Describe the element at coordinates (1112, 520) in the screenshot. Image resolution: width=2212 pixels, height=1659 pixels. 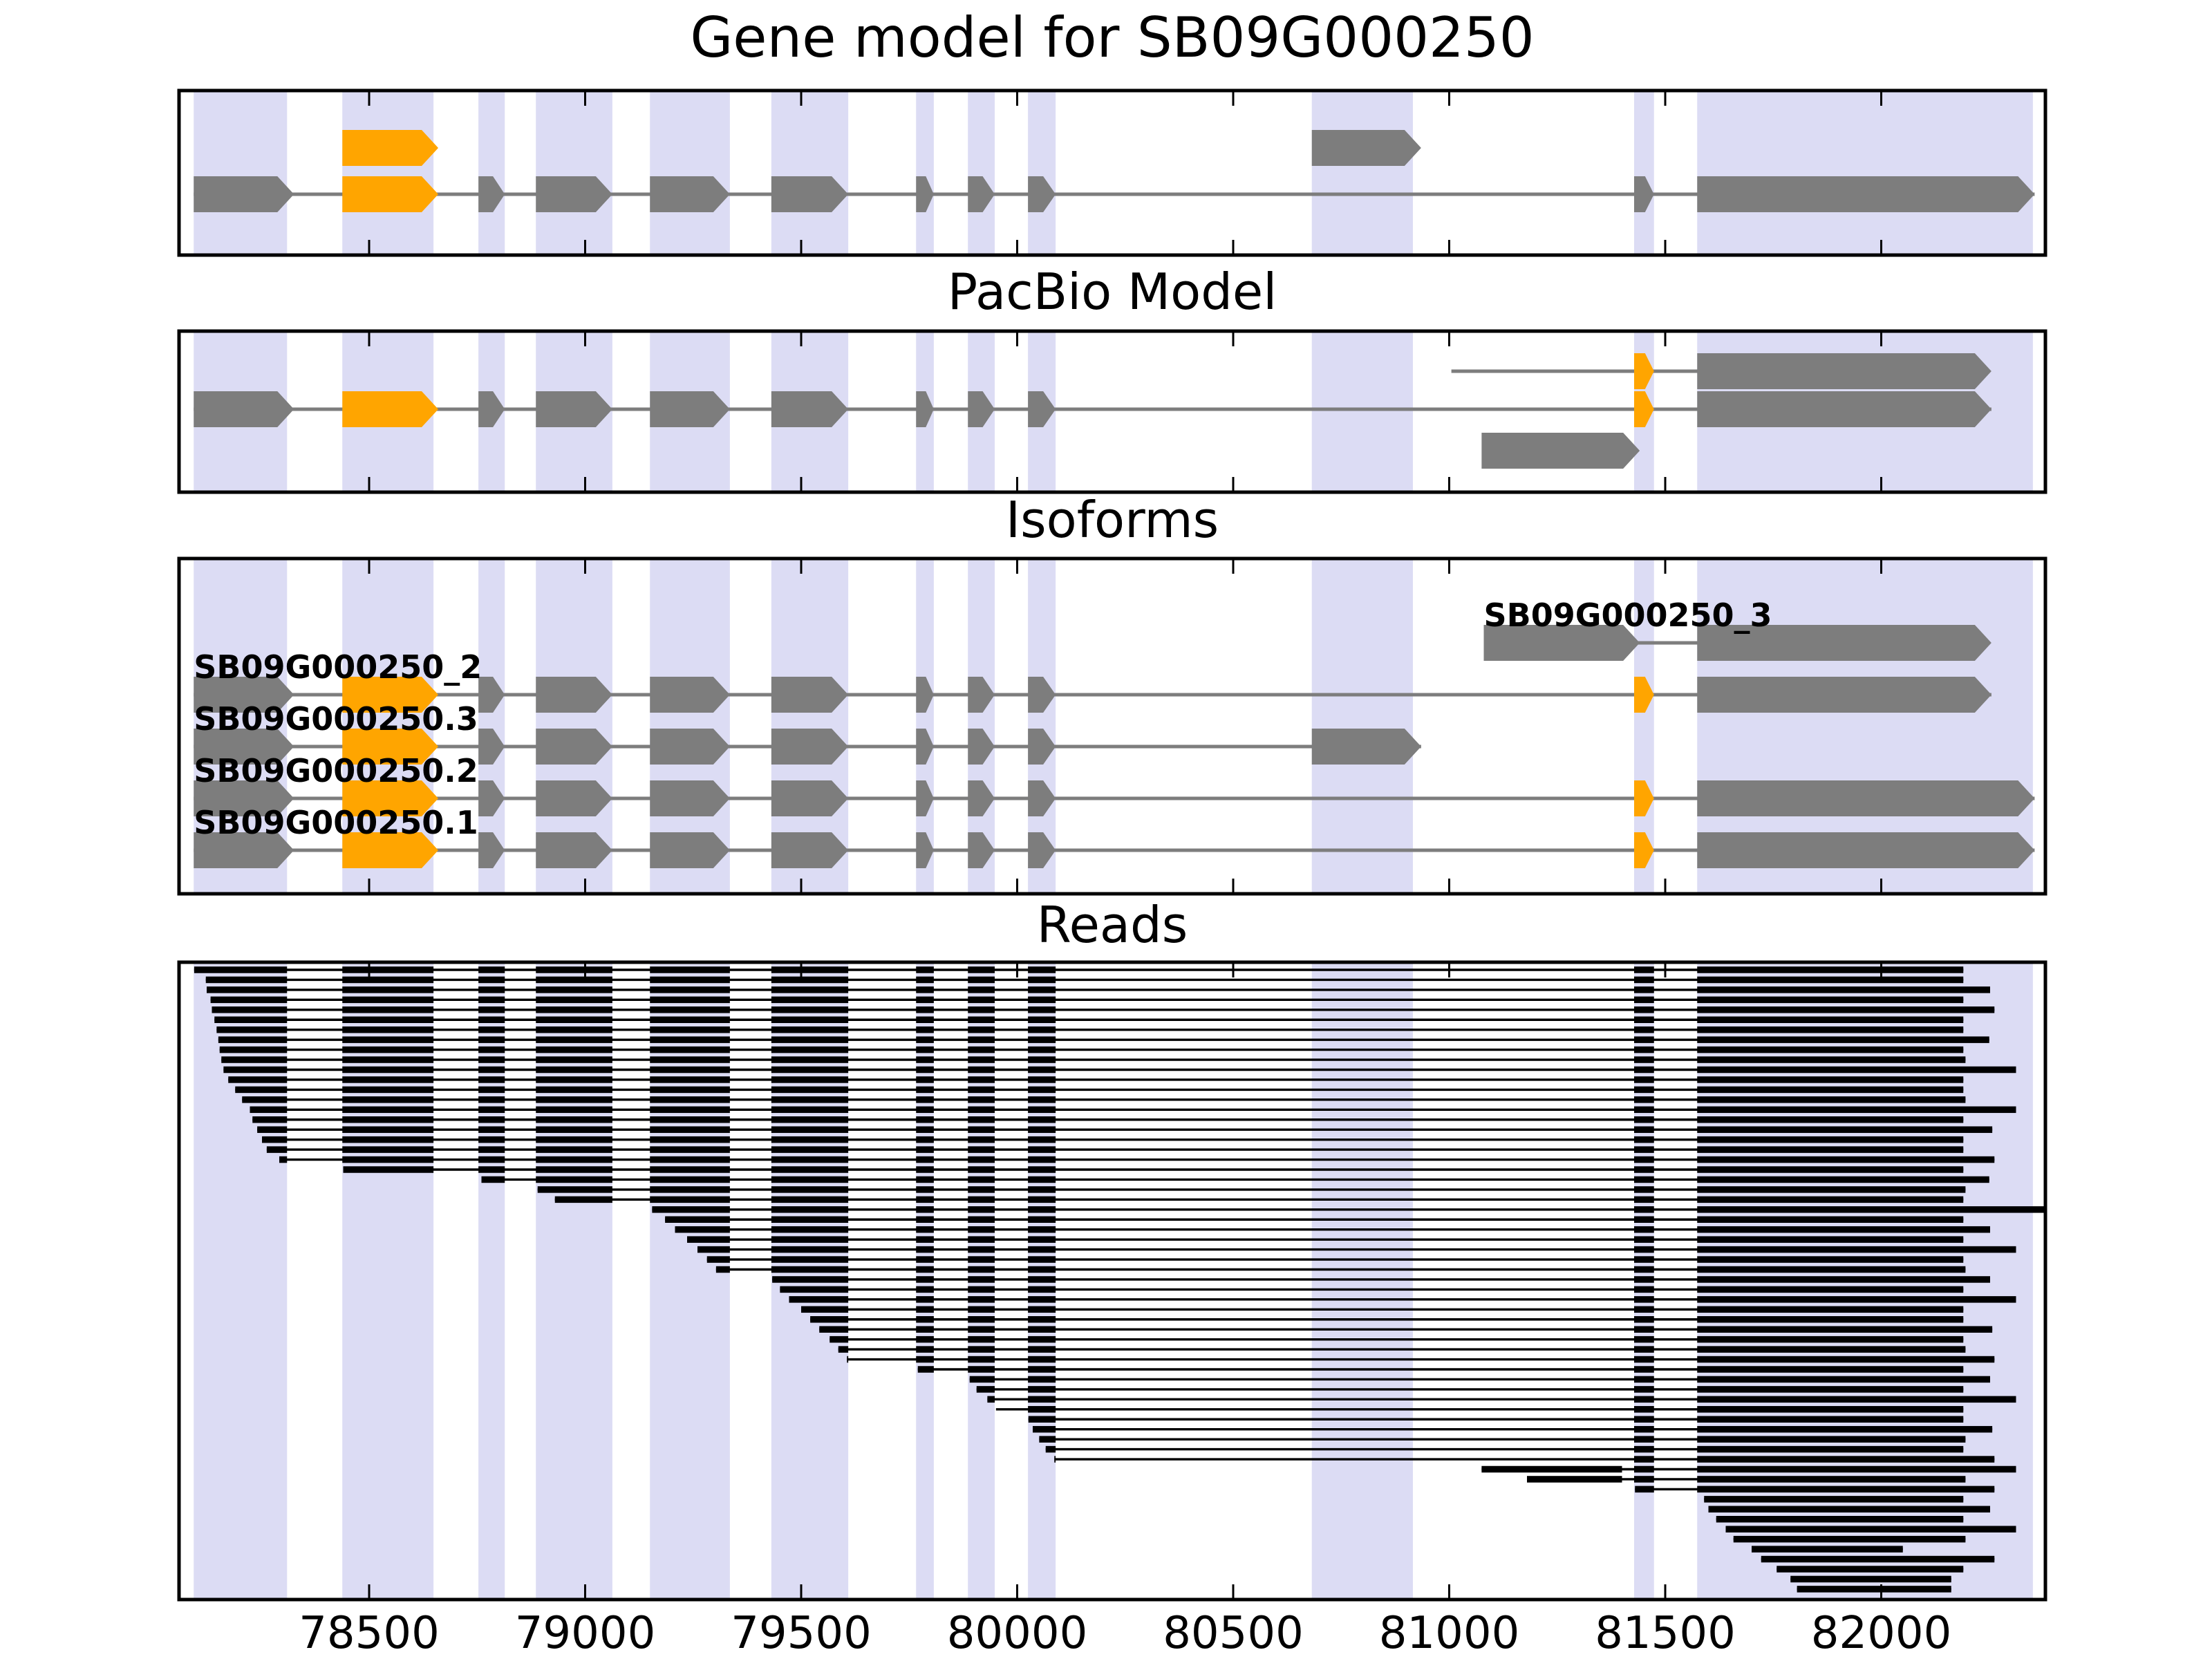
I see `isoforms-panel-title: Isoforms` at that location.